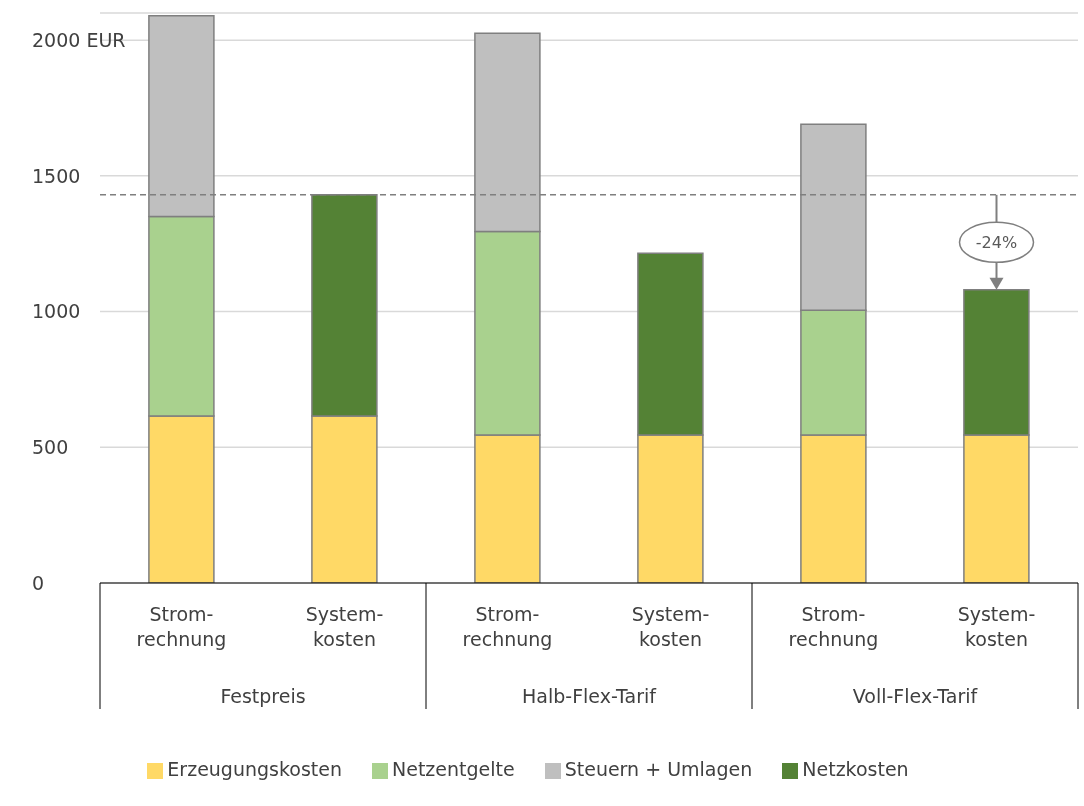 The width and height of the screenshot is (1084, 806). Describe the element at coordinates (453, 769) in the screenshot. I see `legend-label: Netzentgelte` at that location.